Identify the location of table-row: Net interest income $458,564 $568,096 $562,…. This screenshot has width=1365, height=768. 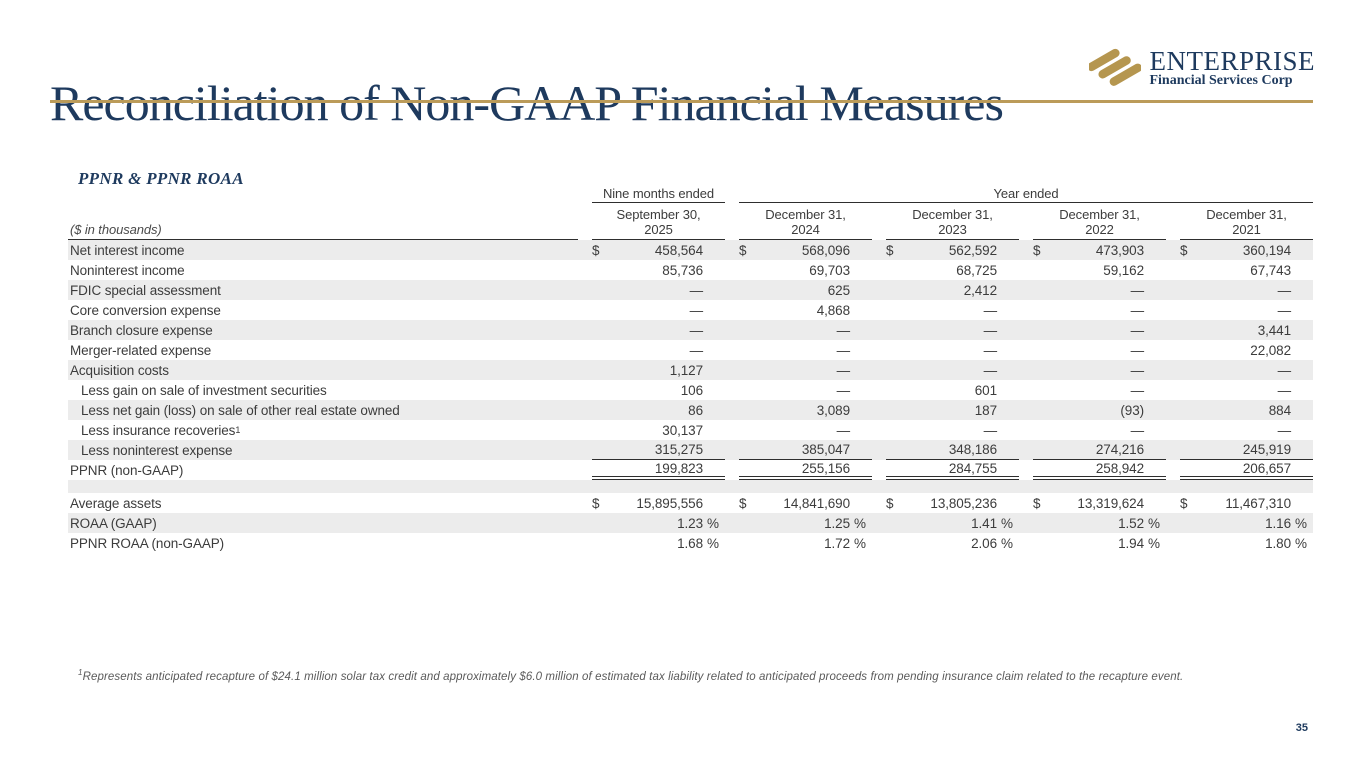
(690, 250).